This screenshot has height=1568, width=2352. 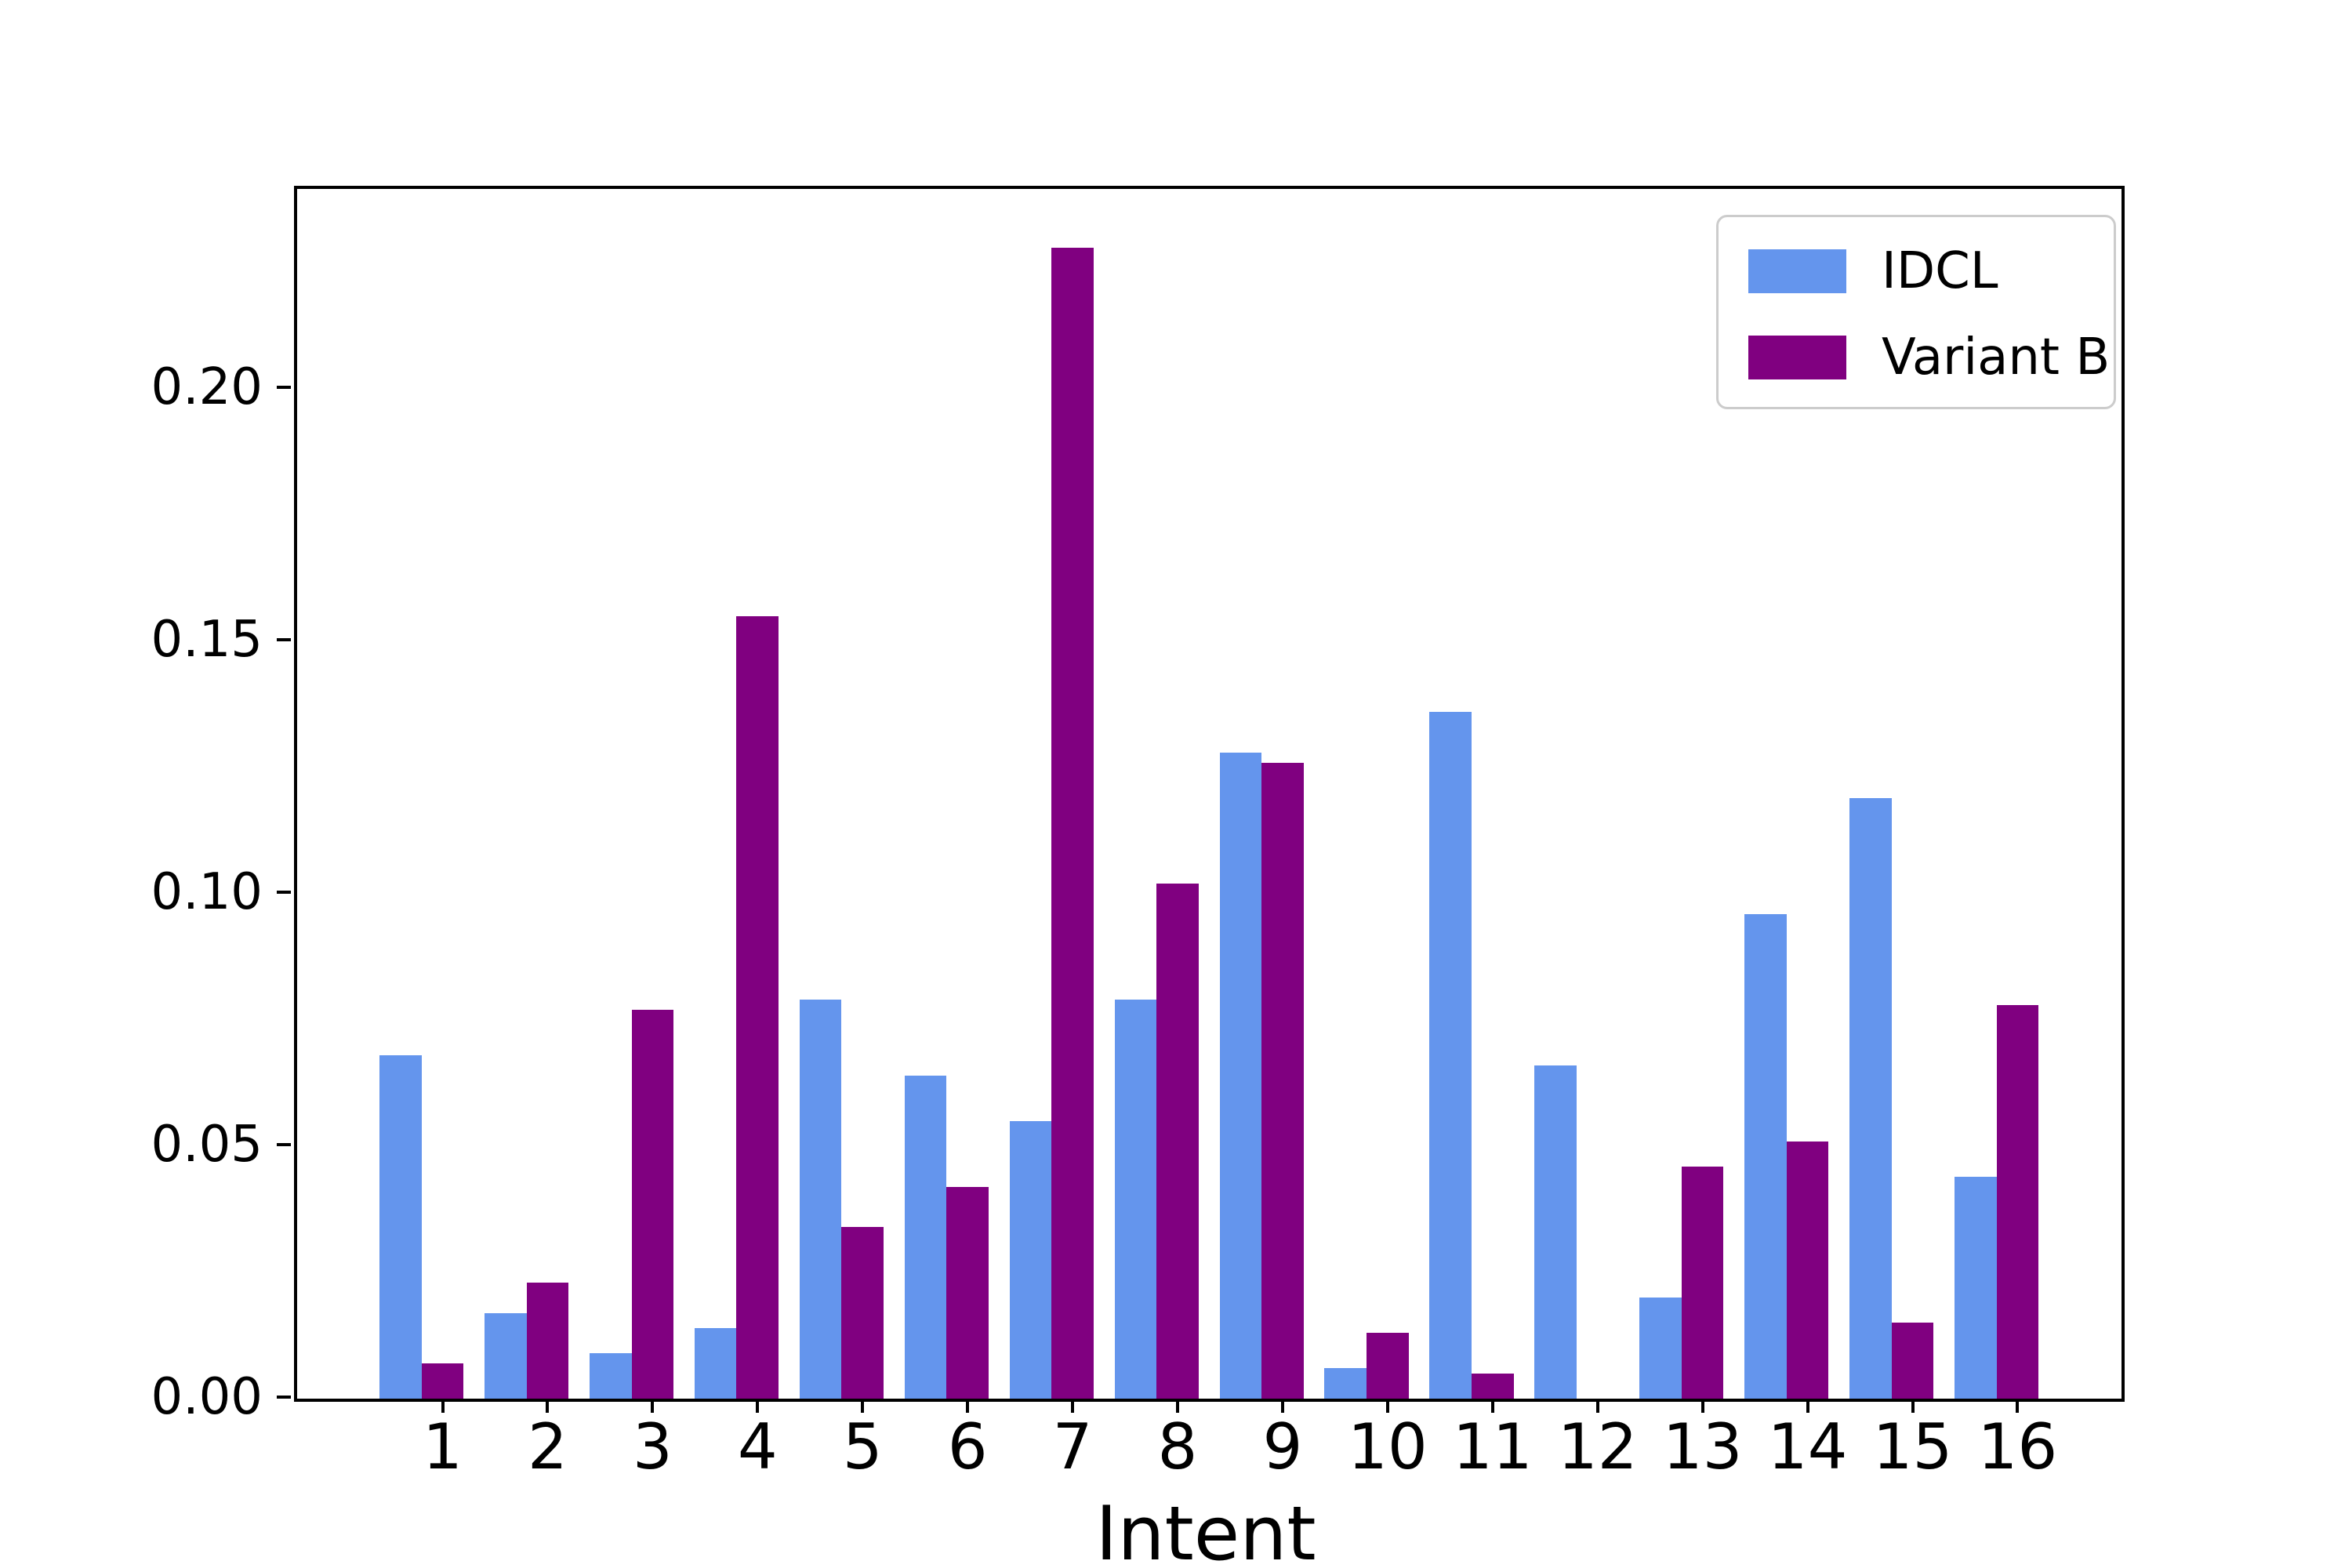 I want to click on legend-label-variant-b: Variant B, so click(x=1997, y=357).